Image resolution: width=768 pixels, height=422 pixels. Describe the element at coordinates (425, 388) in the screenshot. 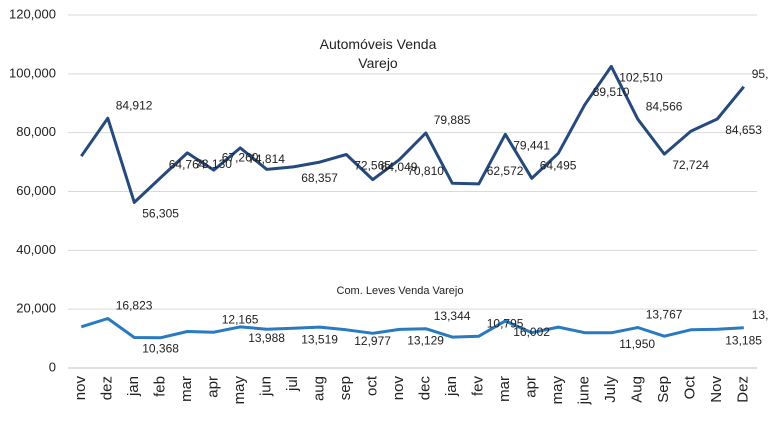

I see `x-tick-label: dec` at that location.